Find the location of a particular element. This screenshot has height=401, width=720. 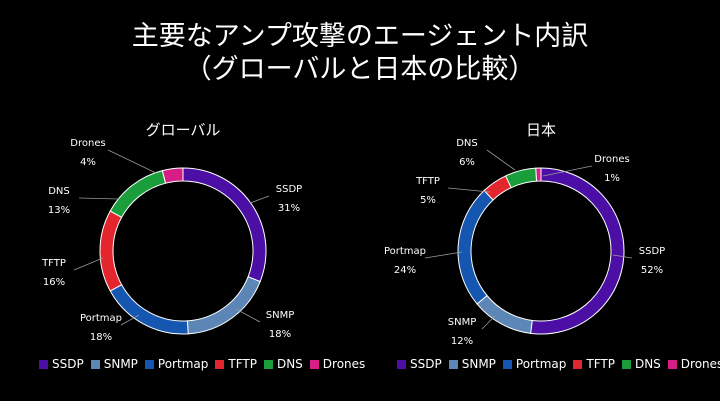

slice-label-dns: DNS 13% is located at coordinates (84, 201).